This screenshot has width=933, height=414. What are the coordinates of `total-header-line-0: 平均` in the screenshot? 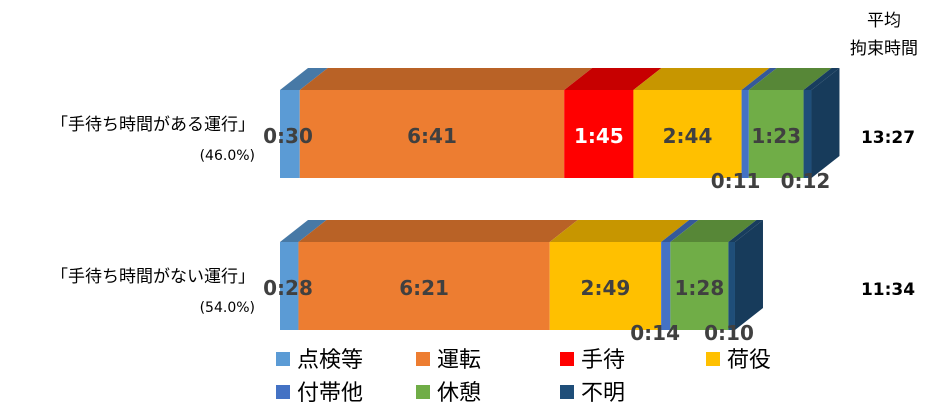 It's located at (884, 21).